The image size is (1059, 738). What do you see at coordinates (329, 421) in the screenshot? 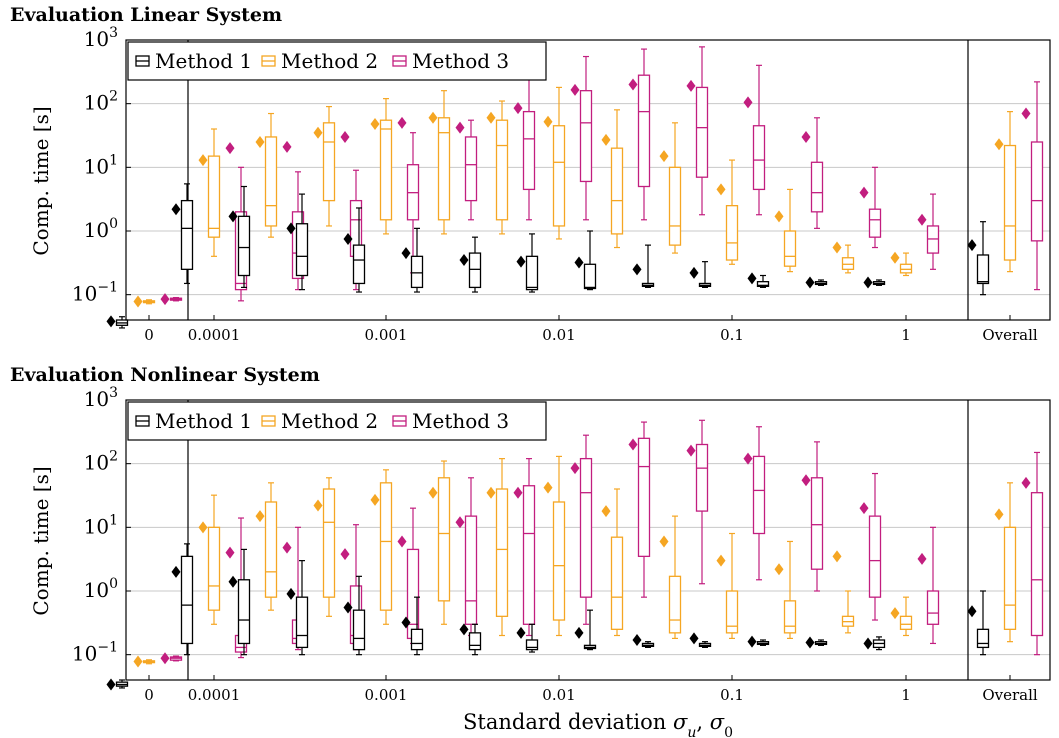
I see `legend-label: Method 2` at bounding box center [329, 421].